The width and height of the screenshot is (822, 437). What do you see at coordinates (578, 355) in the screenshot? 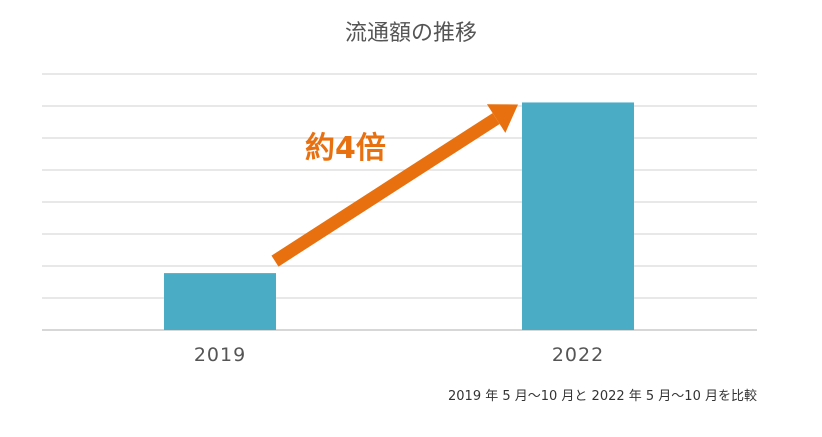
I see `x-tick-label-2022: 2022` at bounding box center [578, 355].